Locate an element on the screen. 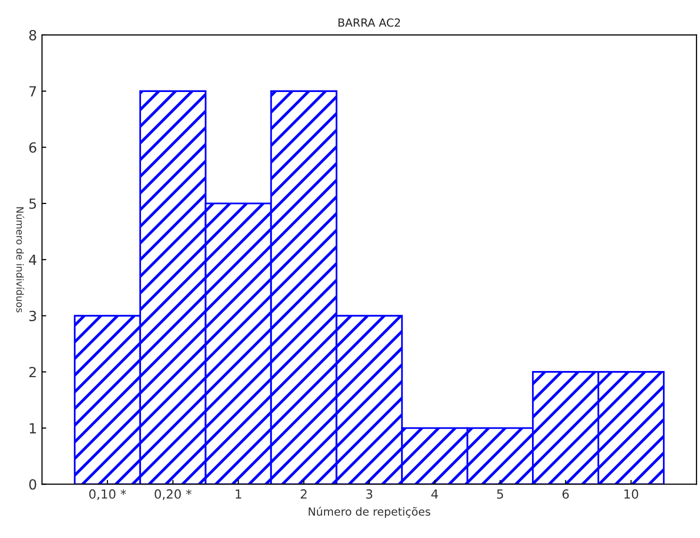 The width and height of the screenshot is (700, 538). y-tick-label: 1 is located at coordinates (33, 428).